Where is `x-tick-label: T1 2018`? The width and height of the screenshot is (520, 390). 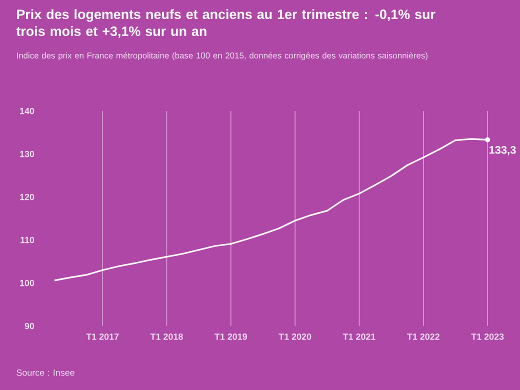 x-tick-label: T1 2018 is located at coordinates (166, 337).